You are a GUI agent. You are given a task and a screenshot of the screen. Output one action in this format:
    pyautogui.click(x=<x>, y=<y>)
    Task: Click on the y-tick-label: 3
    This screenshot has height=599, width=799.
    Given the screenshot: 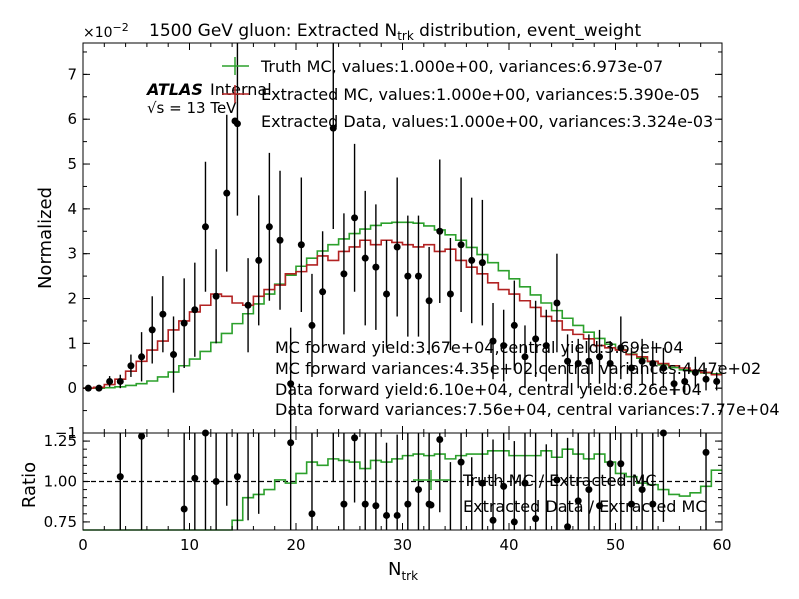 What is the action you would take?
    pyautogui.click(x=72, y=254)
    